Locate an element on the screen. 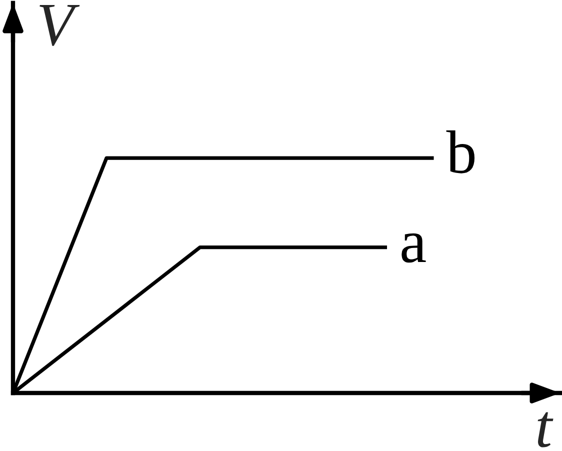 This screenshot has height=451, width=562. series-label: a is located at coordinates (414, 248).